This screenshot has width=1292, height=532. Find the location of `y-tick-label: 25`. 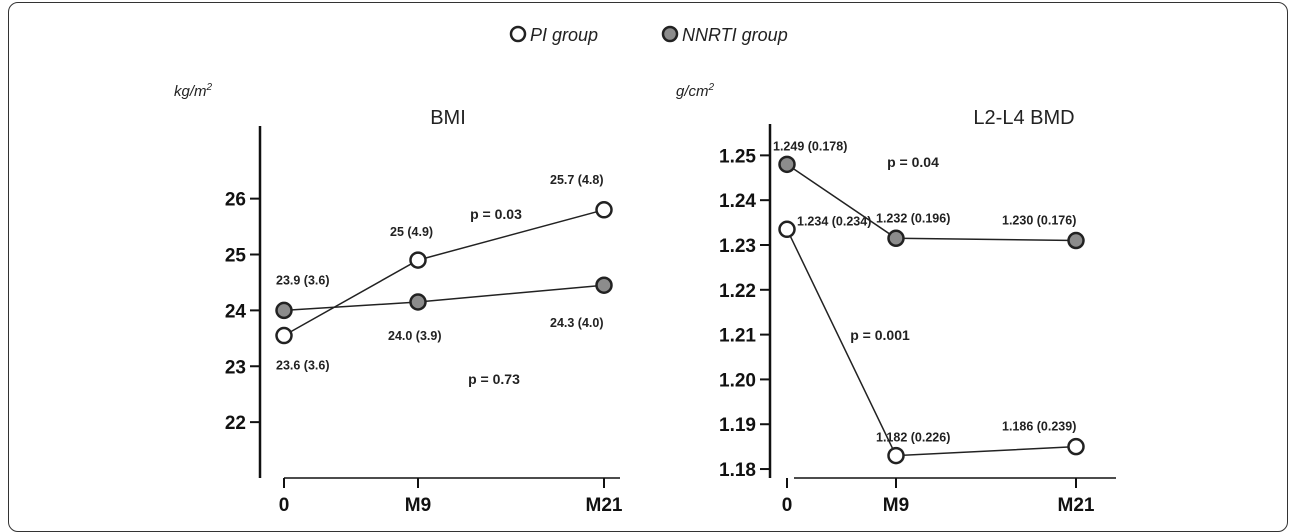

y-tick-label: 25 is located at coordinates (236, 256).